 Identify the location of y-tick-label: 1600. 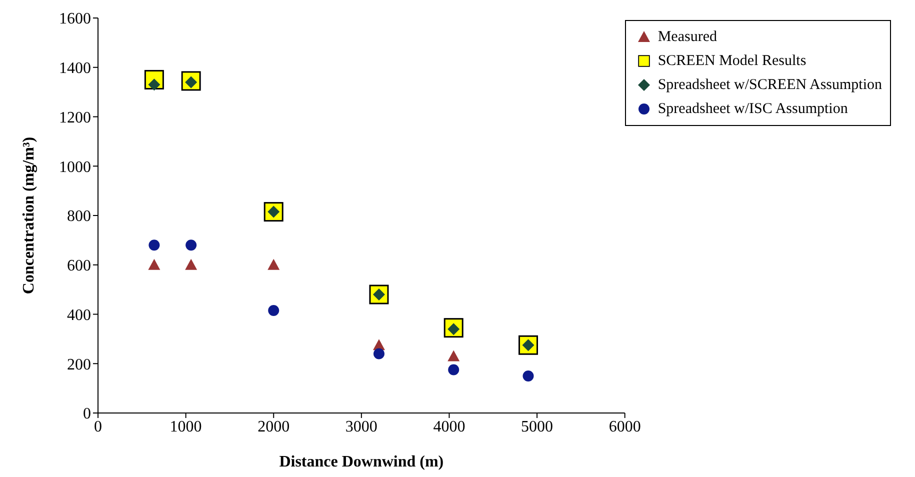
(75, 19).